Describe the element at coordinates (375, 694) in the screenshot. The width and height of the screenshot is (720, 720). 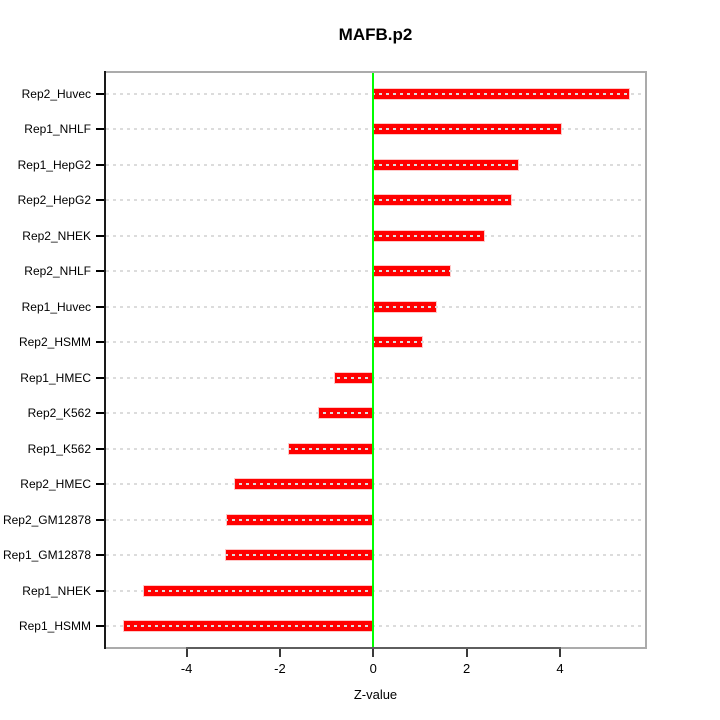
I see `x-axis-label: Z-value` at that location.